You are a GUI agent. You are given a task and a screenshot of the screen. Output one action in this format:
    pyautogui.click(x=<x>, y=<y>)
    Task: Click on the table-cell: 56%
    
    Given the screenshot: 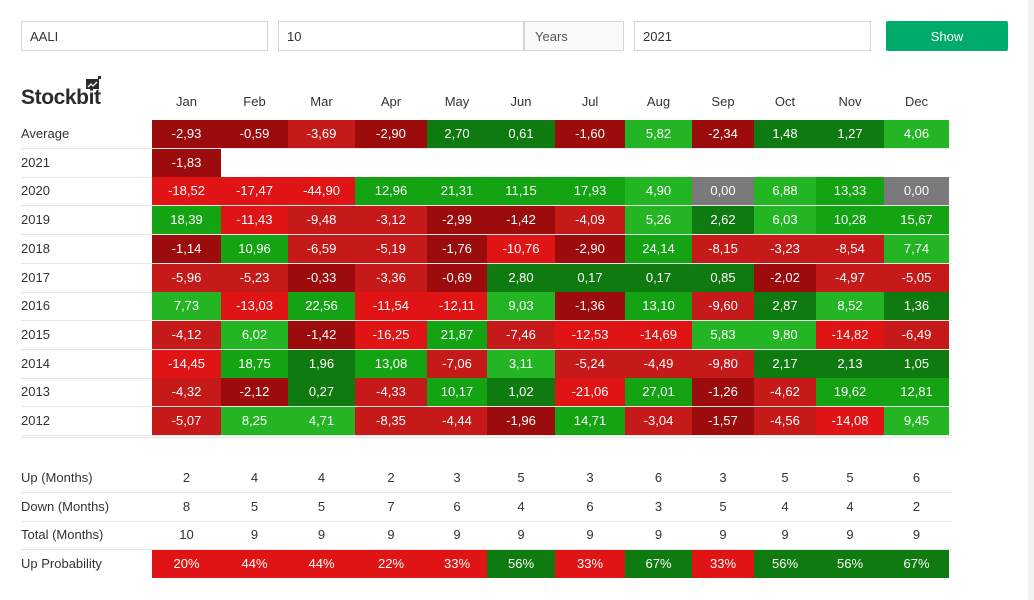 What is the action you would take?
    pyautogui.click(x=521, y=564)
    